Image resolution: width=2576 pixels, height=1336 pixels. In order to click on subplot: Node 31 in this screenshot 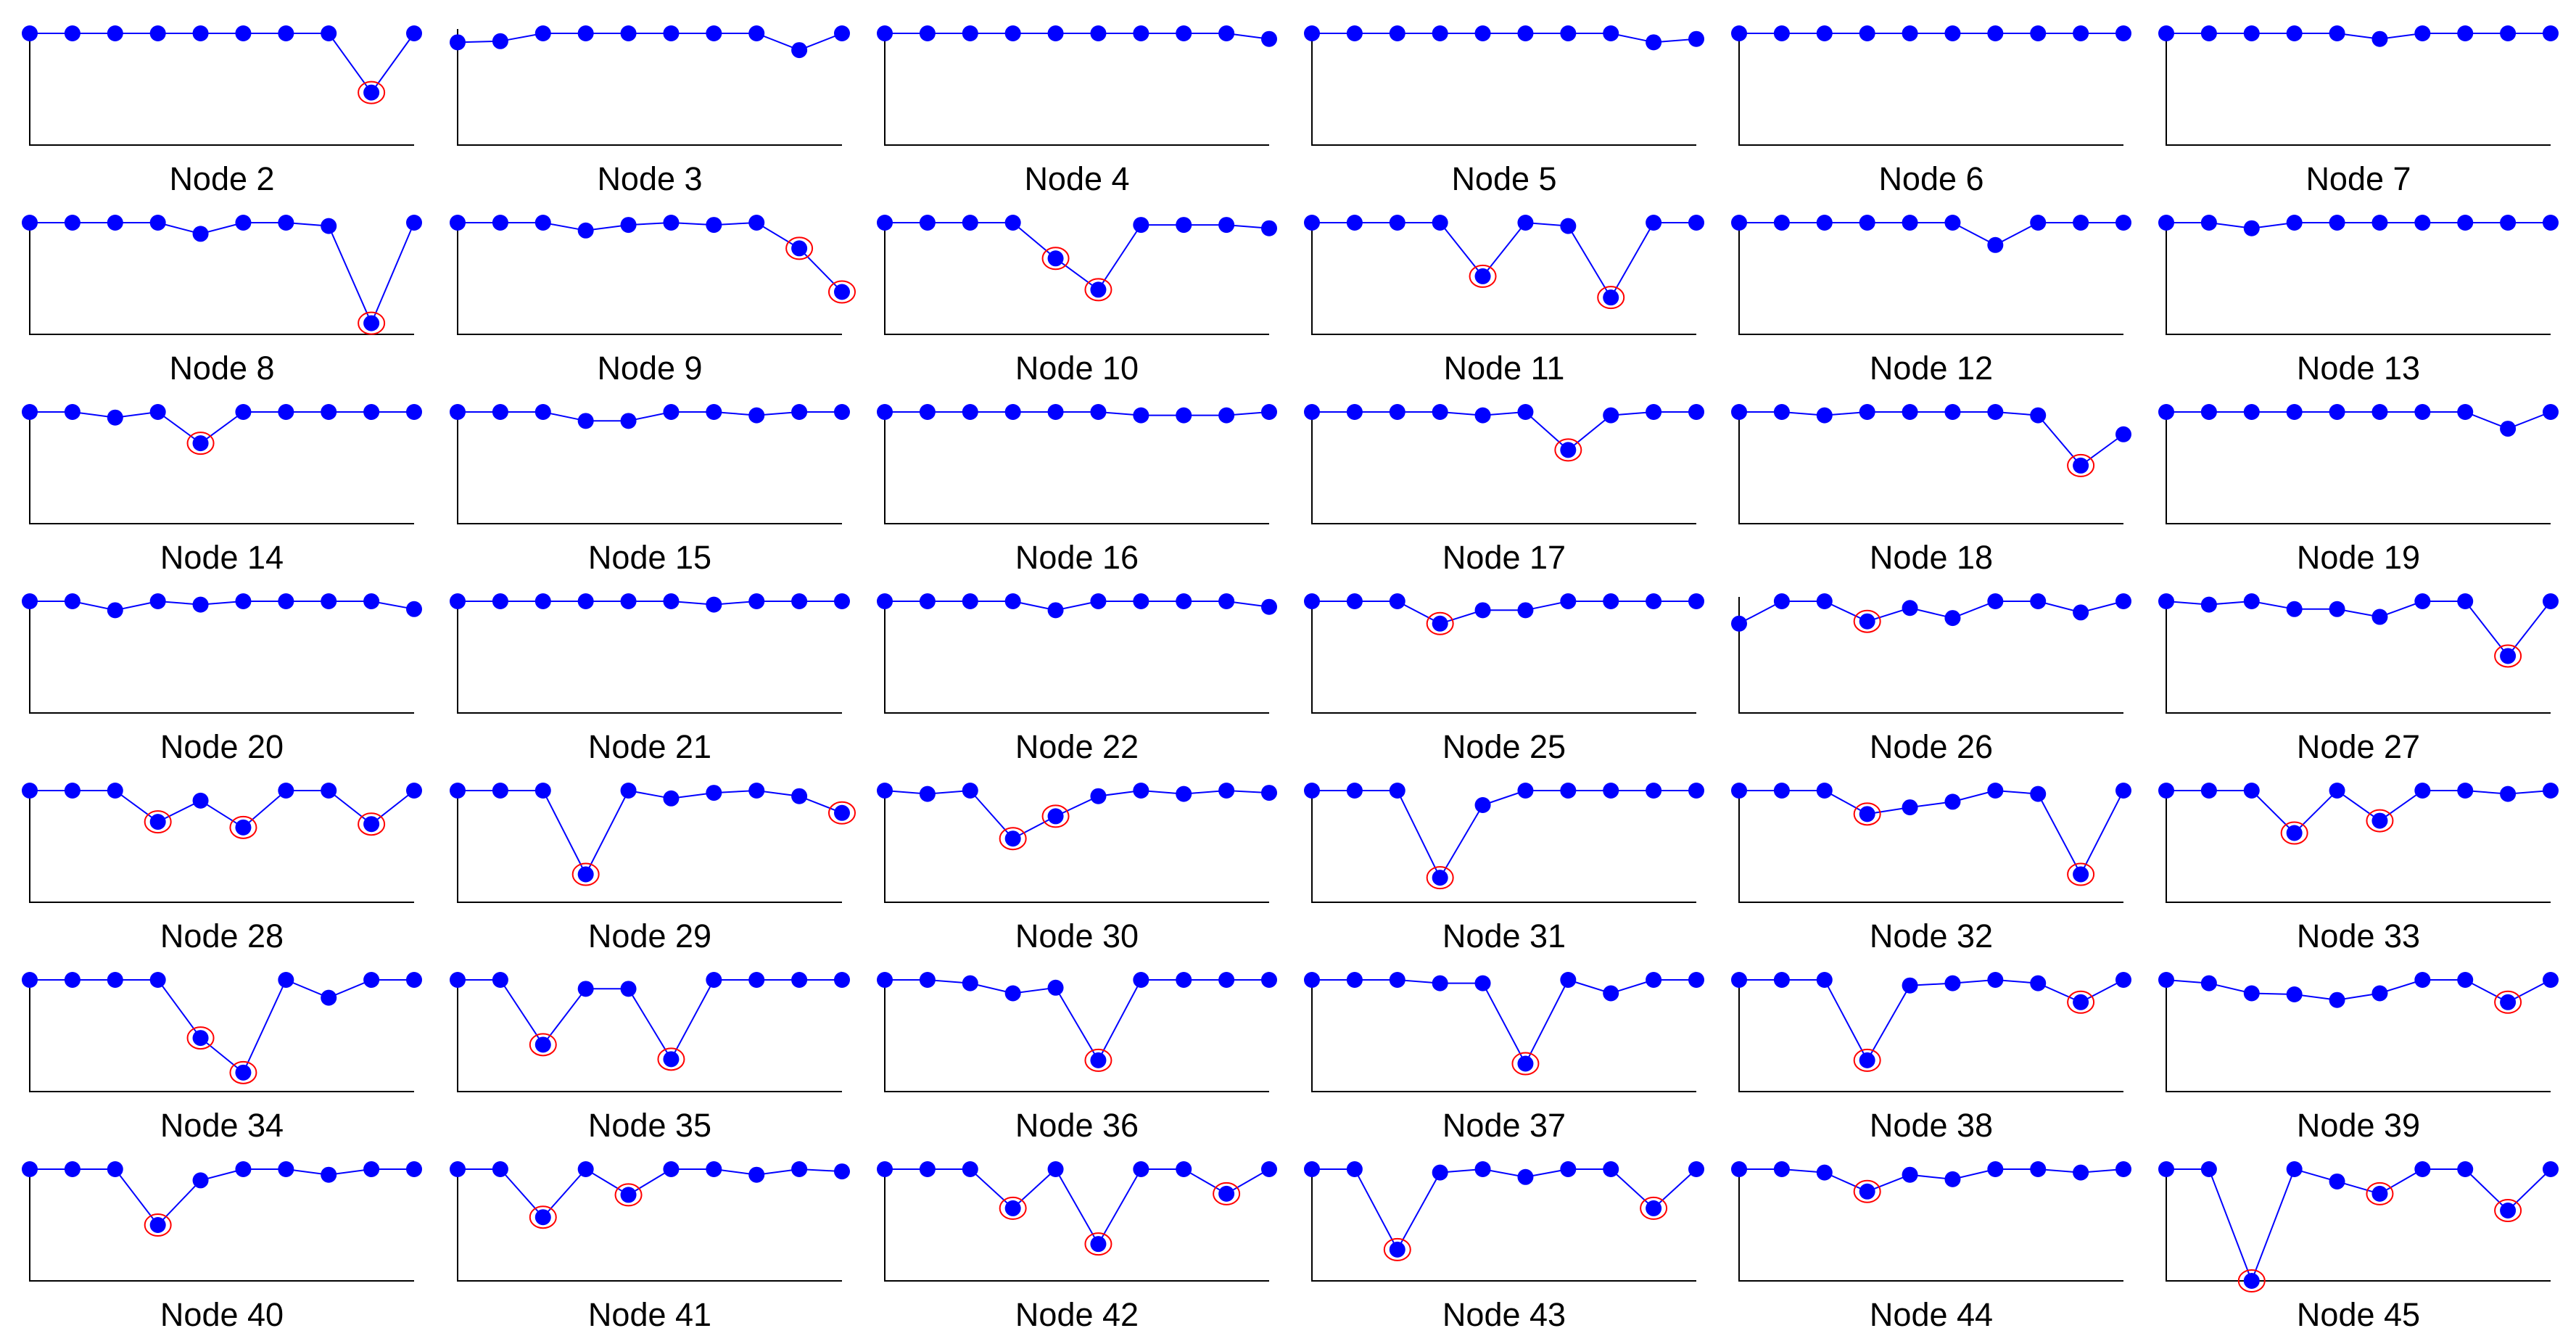, I will do `click(1504, 868)`.